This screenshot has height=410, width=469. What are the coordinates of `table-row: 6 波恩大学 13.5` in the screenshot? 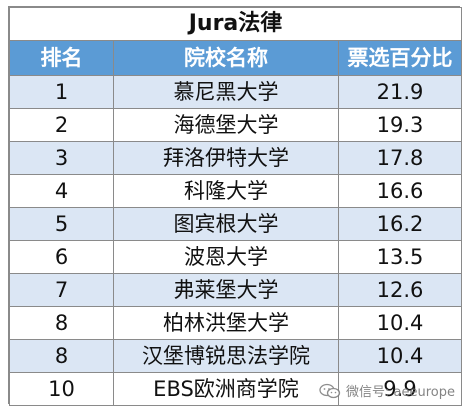 It's located at (235, 257).